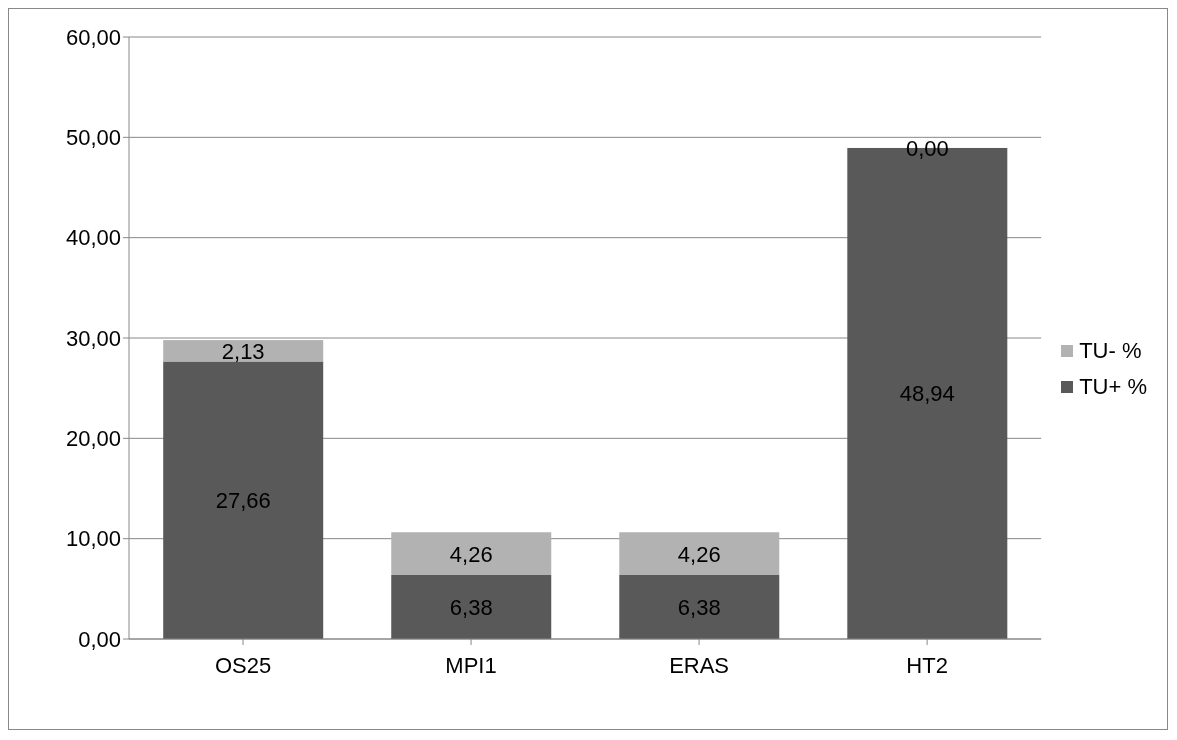  I want to click on data-label: 27,66, so click(243, 501).